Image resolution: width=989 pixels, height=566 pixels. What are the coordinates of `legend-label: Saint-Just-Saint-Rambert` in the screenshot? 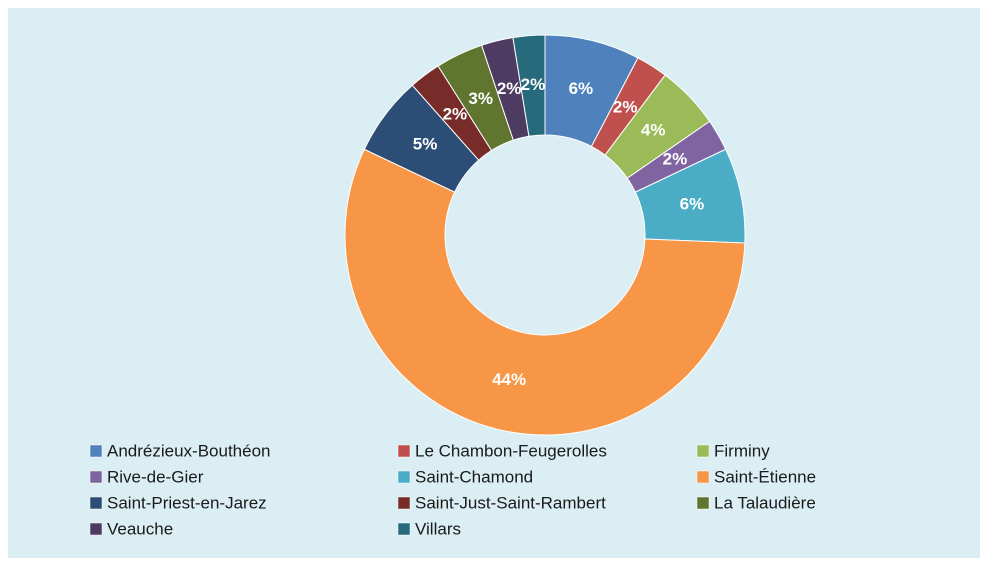 It's located at (510, 502).